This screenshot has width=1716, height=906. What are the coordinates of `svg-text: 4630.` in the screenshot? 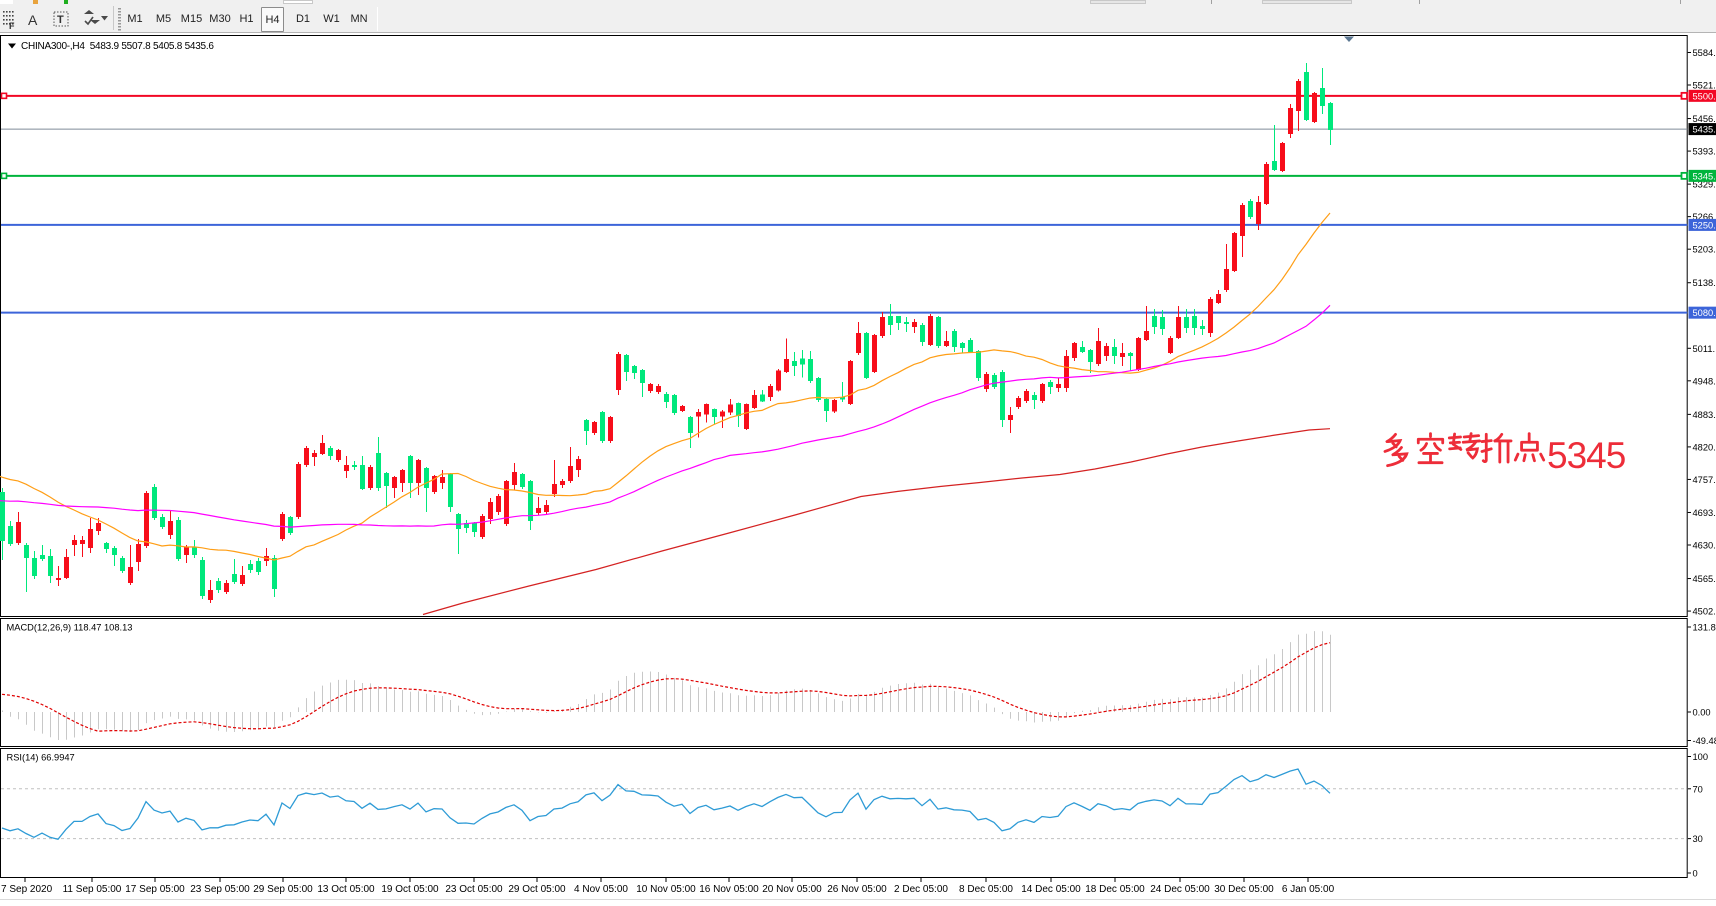 It's located at (1704, 545).